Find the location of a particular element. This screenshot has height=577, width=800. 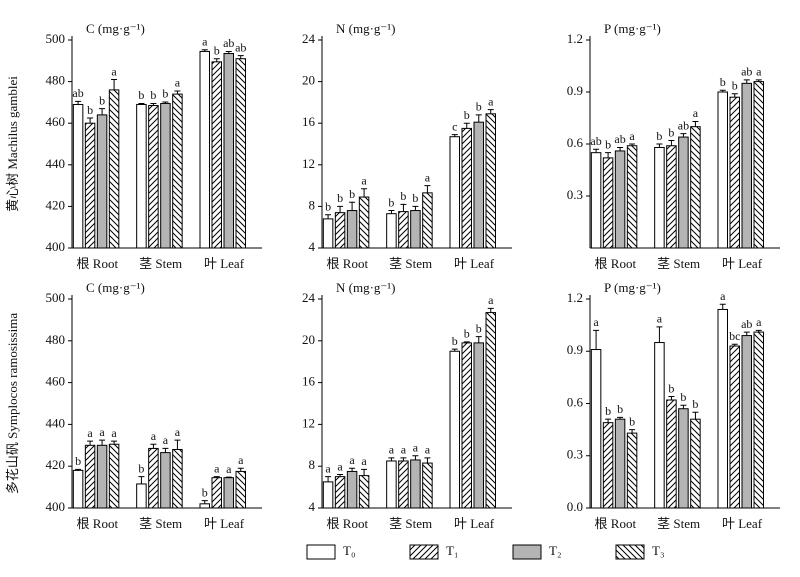

y-tick-label: 500 is located at coordinates (56, 38).